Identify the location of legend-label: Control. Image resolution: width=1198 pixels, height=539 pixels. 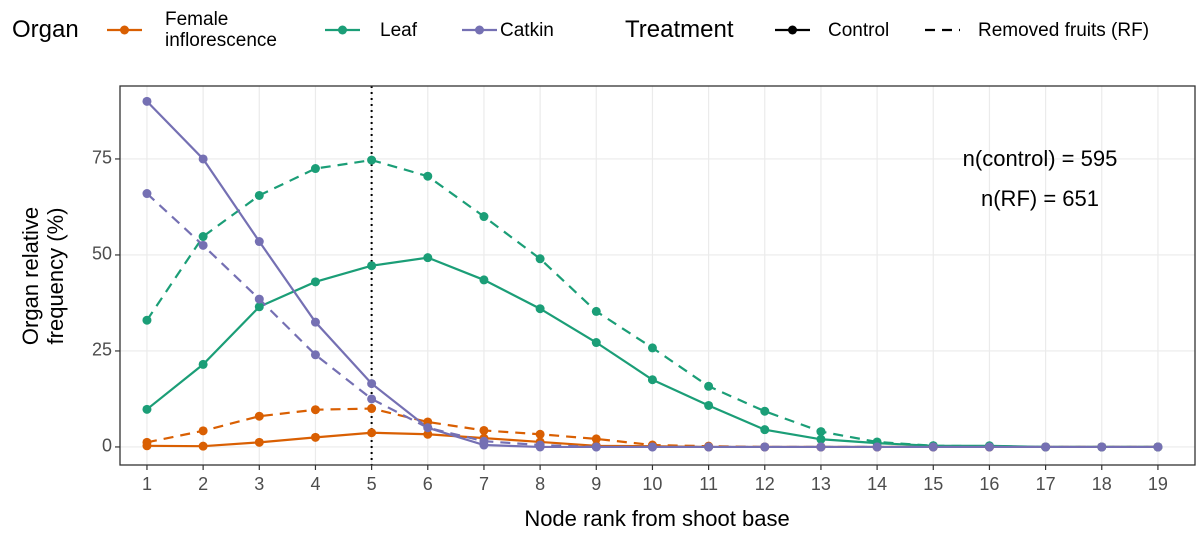
(859, 30).